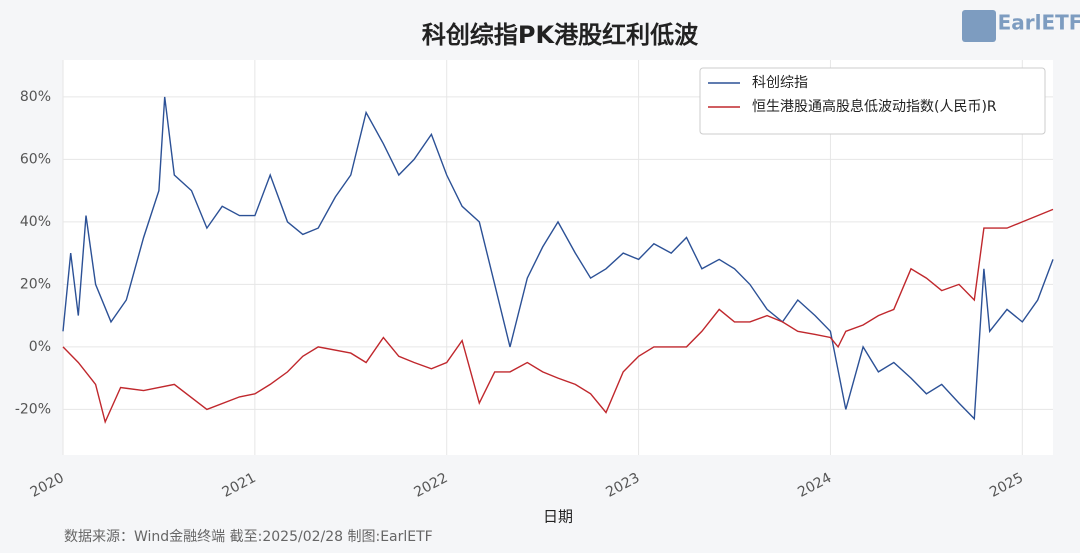 The width and height of the screenshot is (1080, 553). What do you see at coordinates (40, 347) in the screenshot?
I see `y-tick-label: 0%` at bounding box center [40, 347].